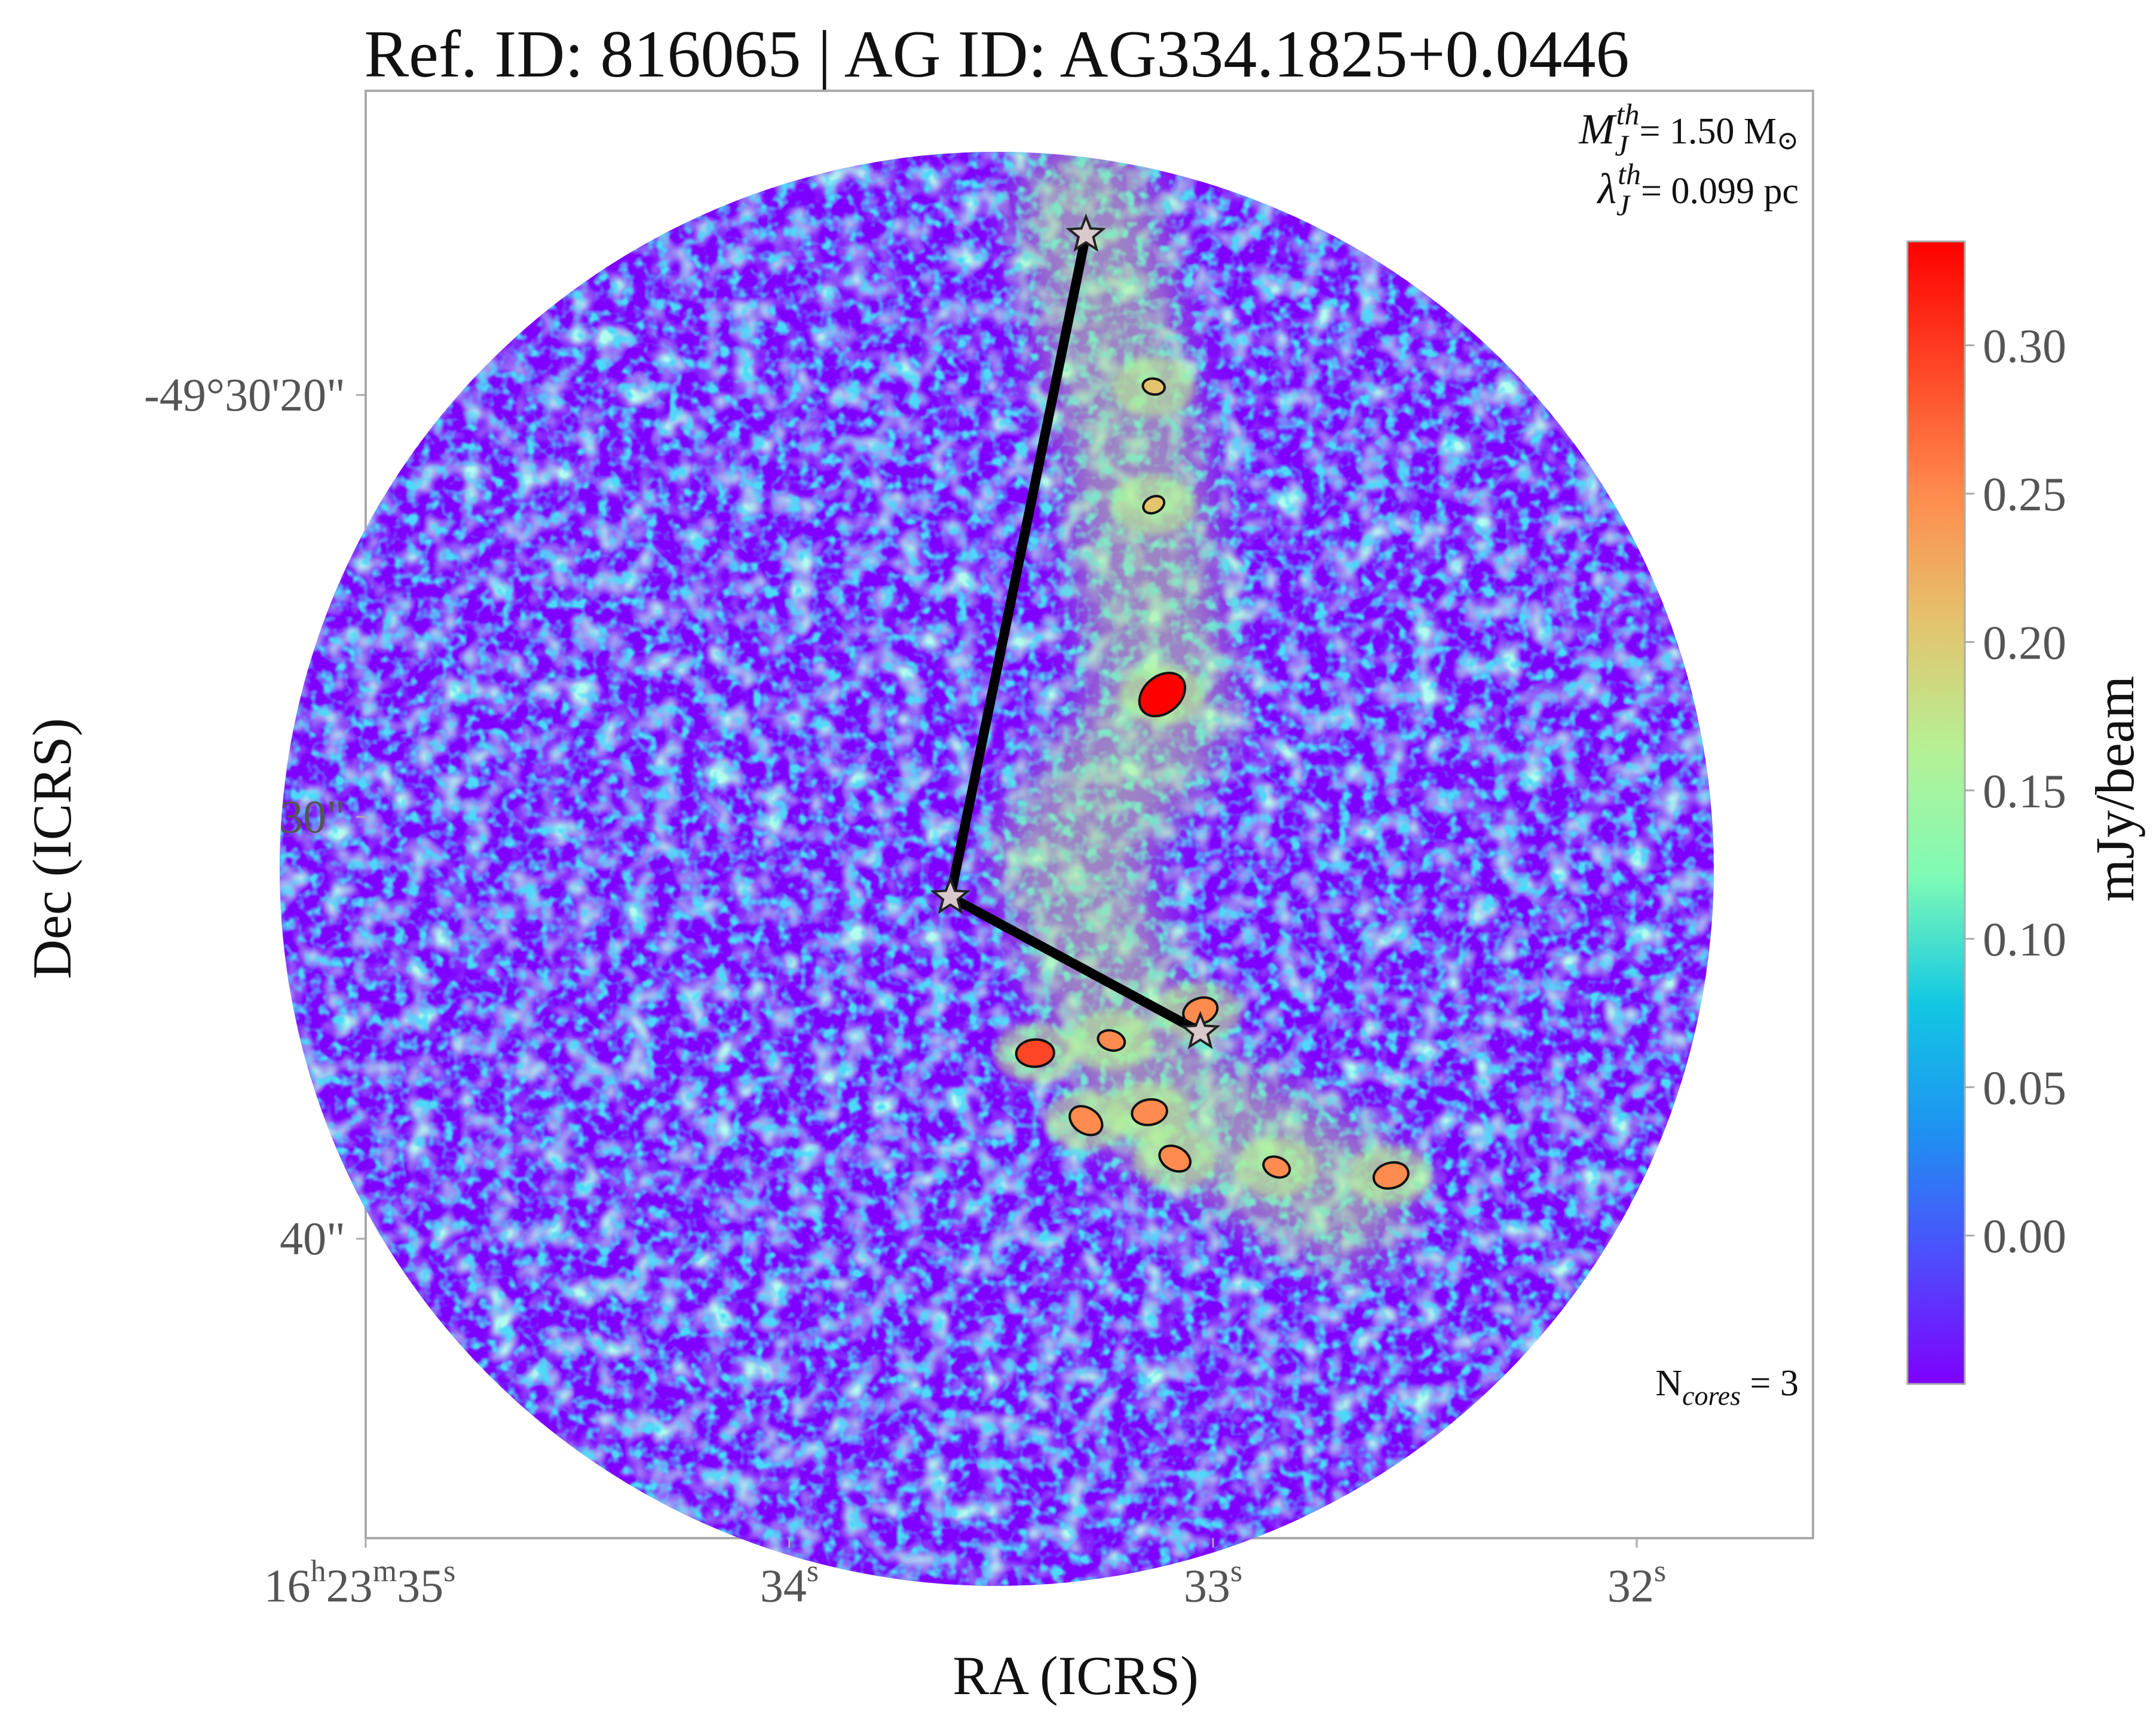  I want to click on colorbar-tick-label: 0.30, so click(2024, 346).